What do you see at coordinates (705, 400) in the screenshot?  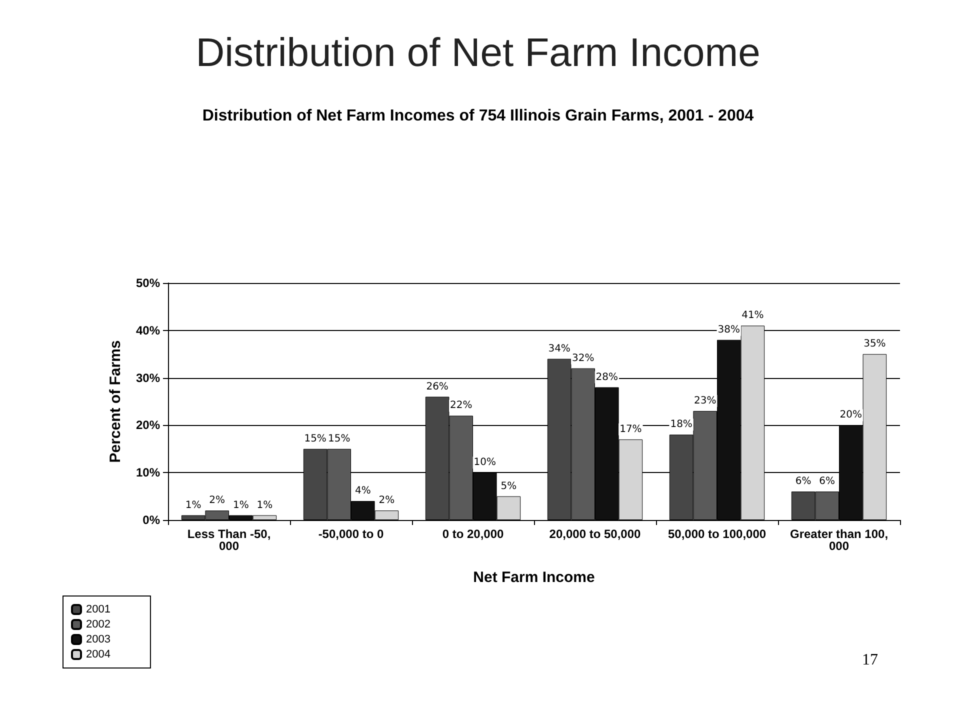 I see `data-label: 23%` at bounding box center [705, 400].